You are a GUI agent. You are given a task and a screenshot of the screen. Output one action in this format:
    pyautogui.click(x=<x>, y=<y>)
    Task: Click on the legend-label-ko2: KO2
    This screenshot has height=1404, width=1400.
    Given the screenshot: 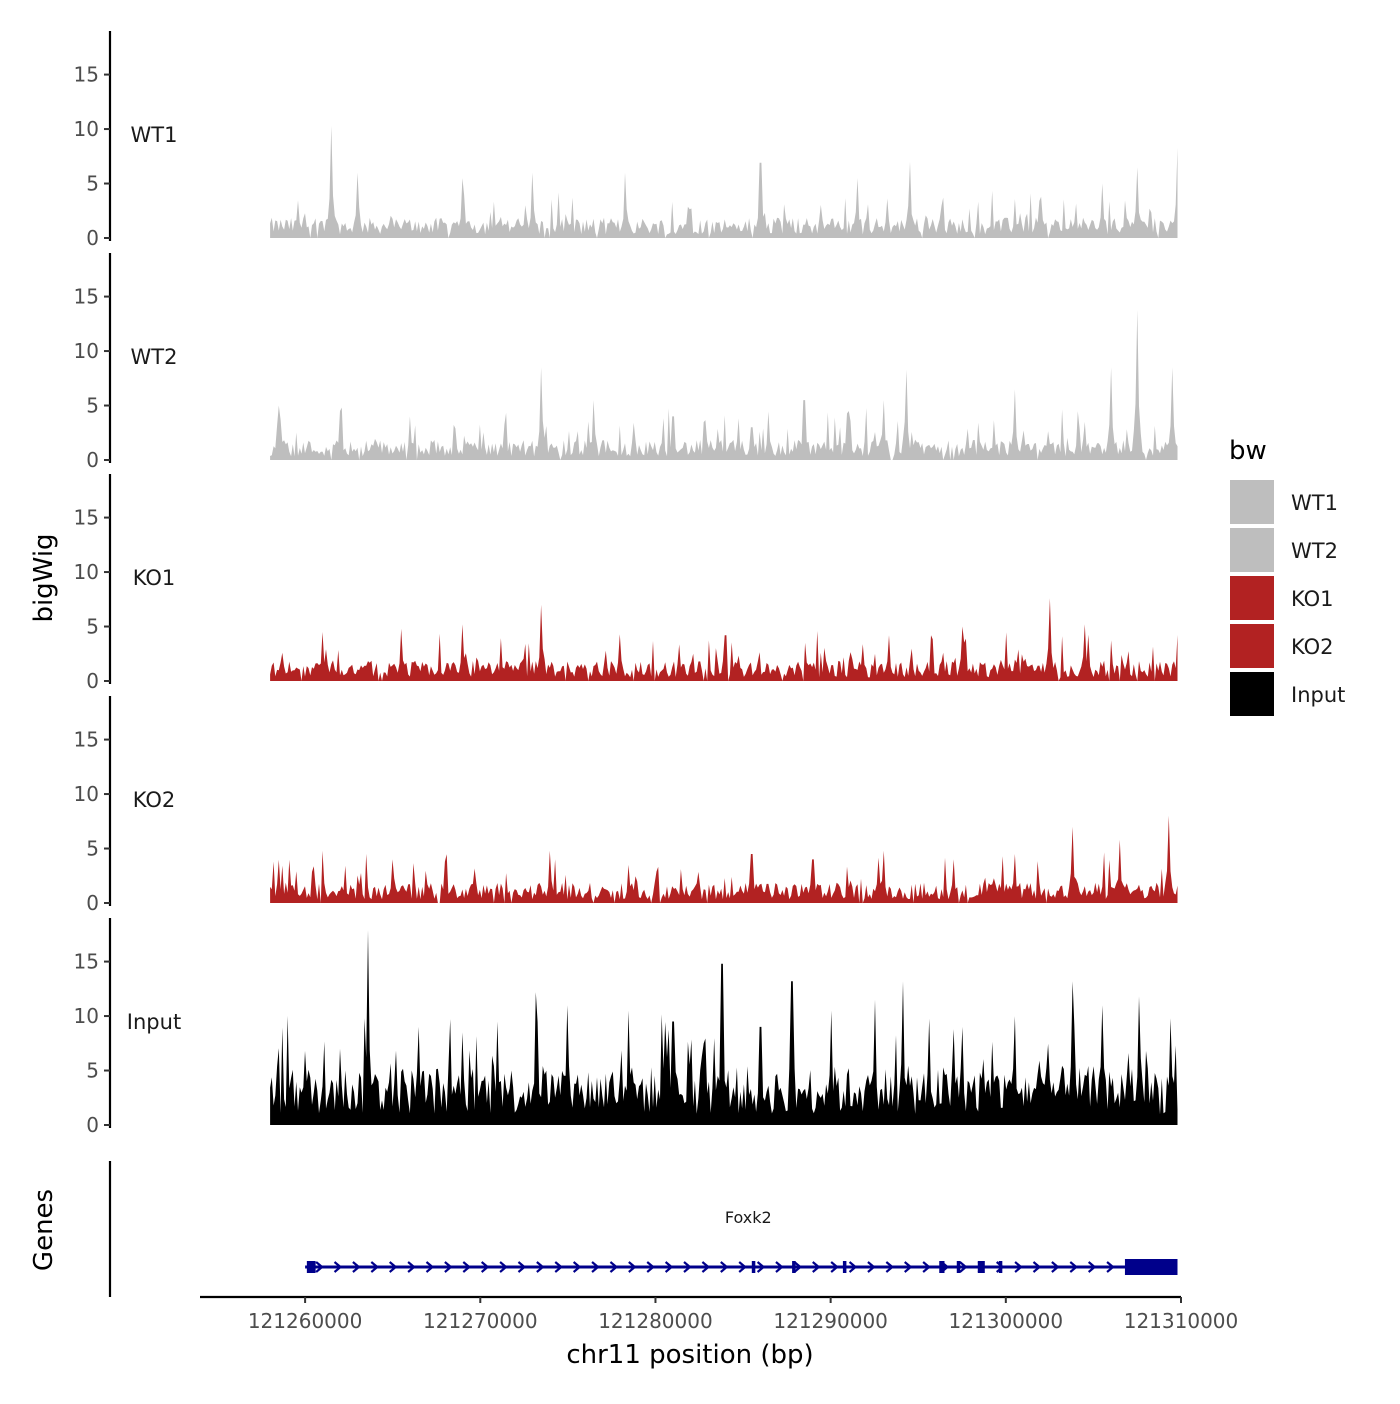 What is the action you would take?
    pyautogui.click(x=1312, y=647)
    